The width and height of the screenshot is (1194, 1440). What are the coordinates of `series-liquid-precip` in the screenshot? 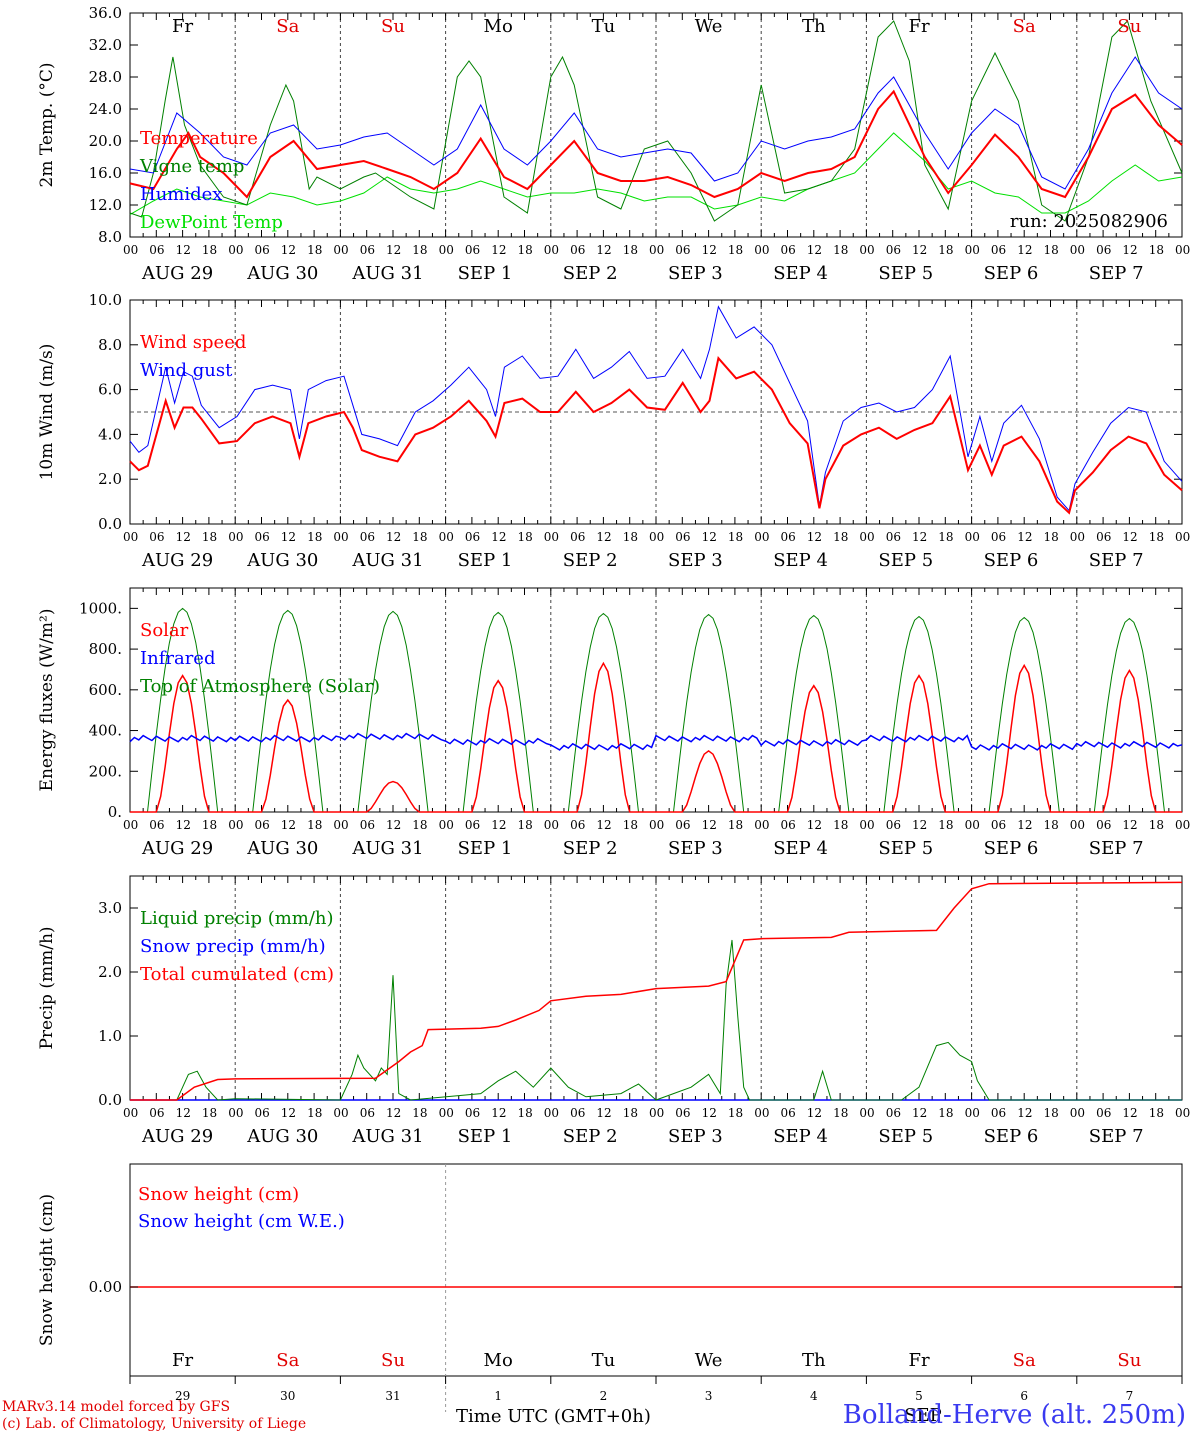 It's located at (656, 1020).